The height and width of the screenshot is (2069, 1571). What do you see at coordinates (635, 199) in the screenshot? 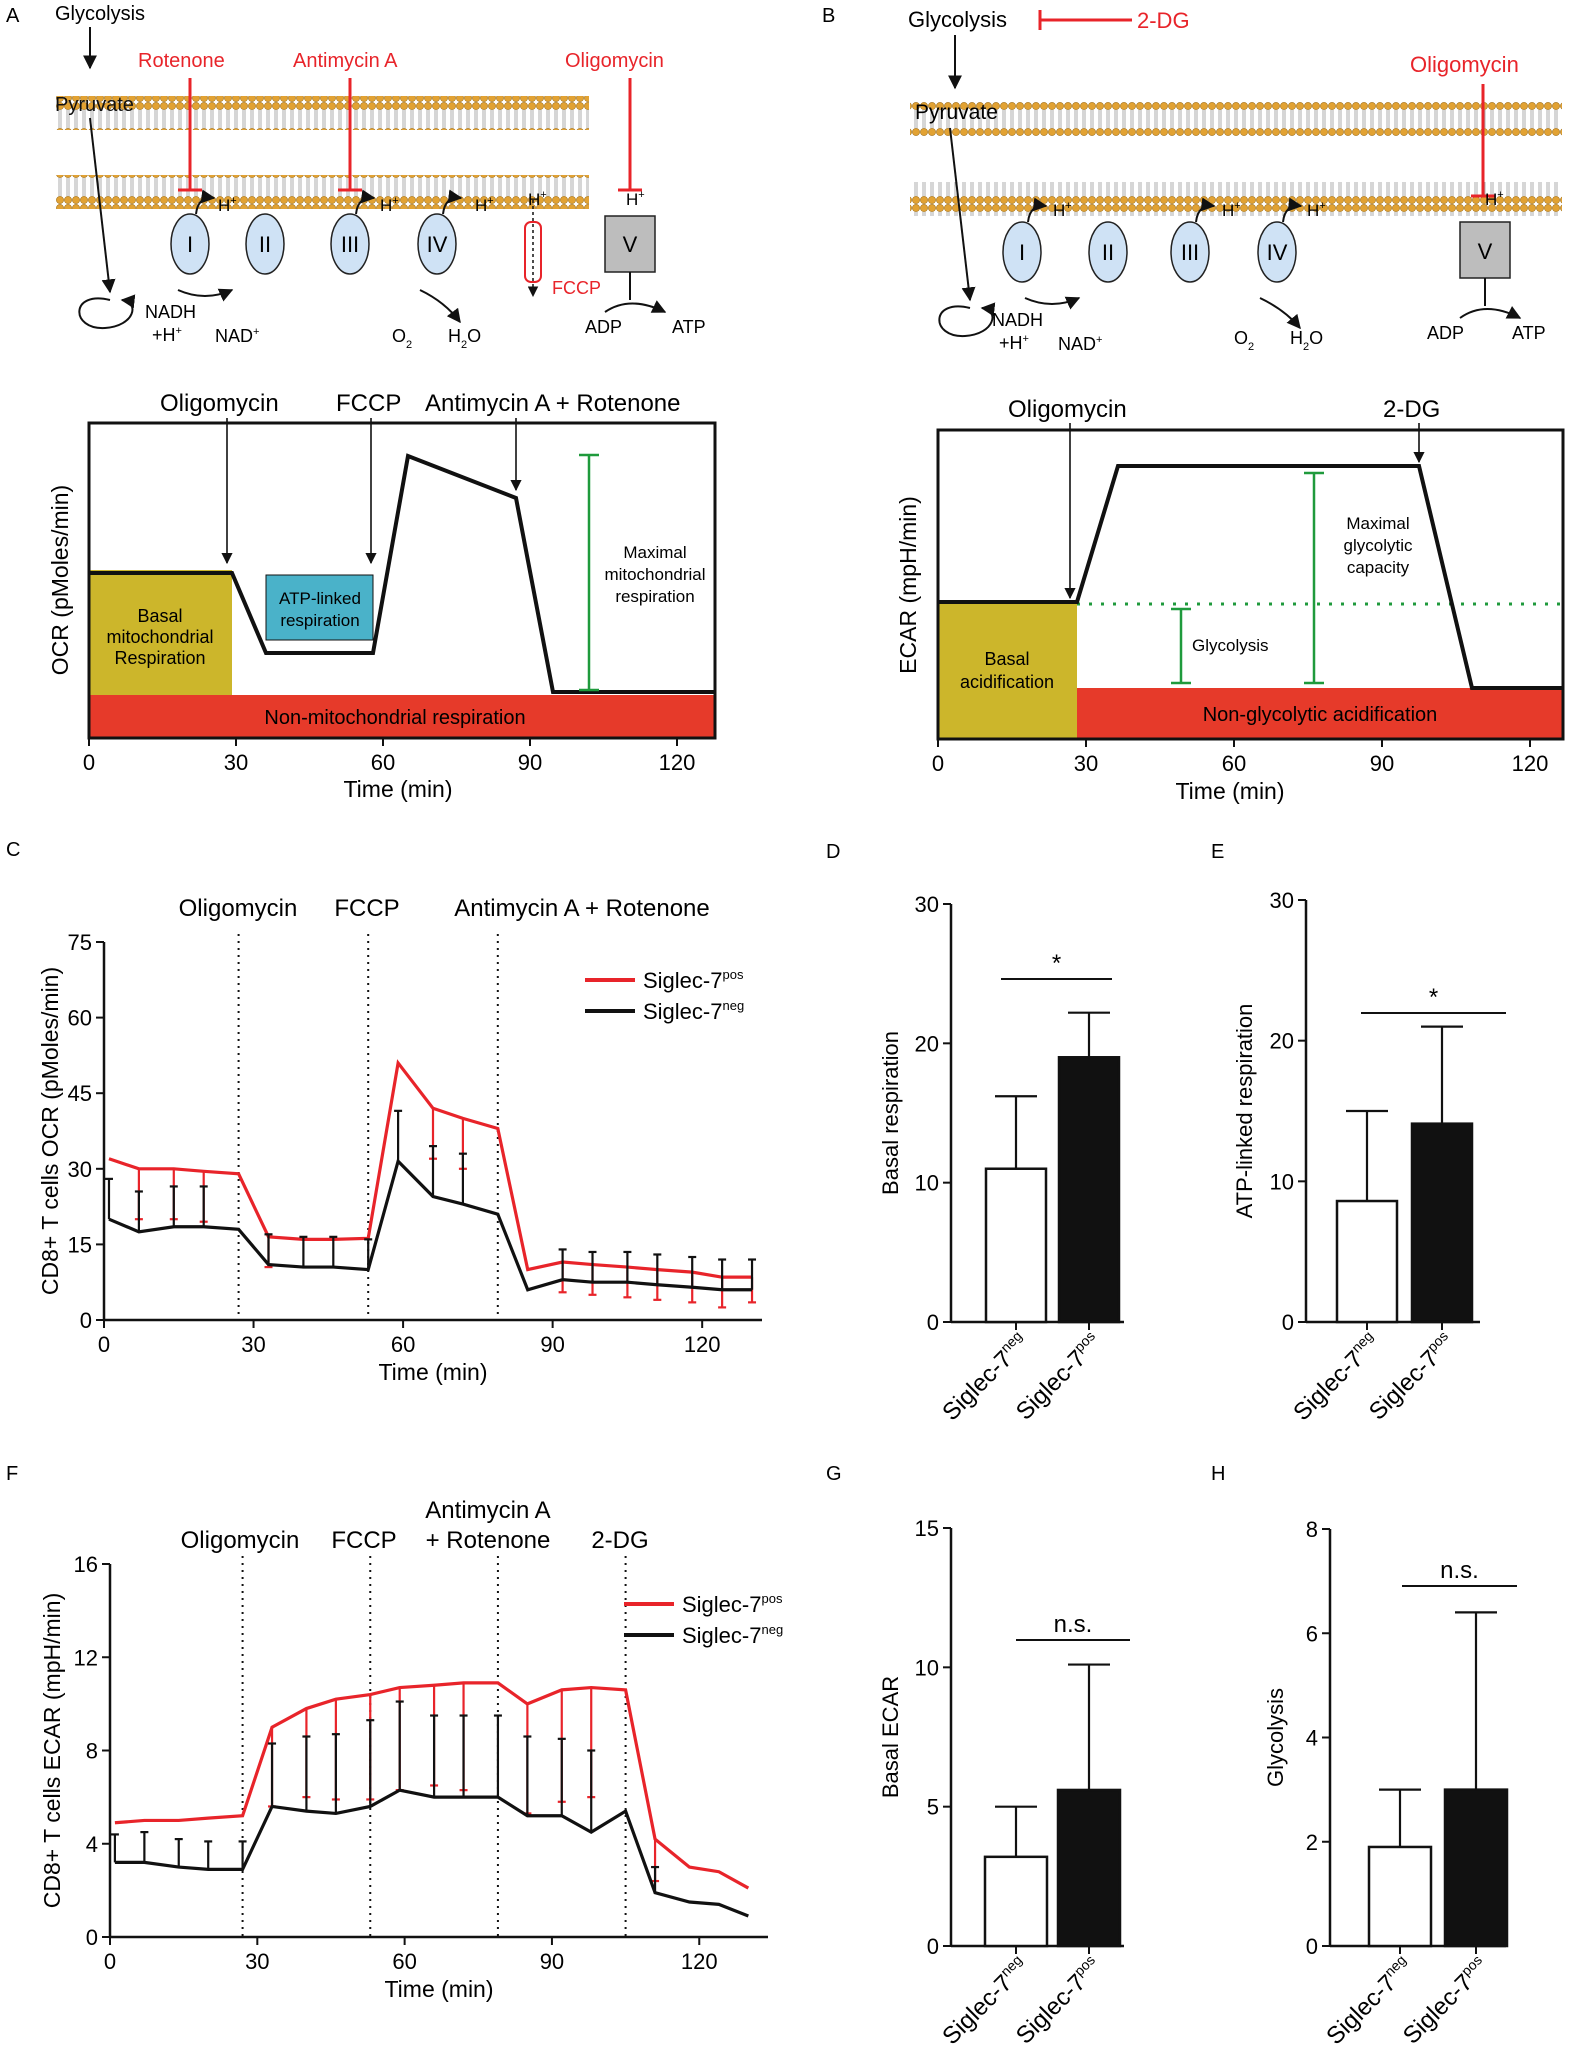
I see `hplus-5: H+` at bounding box center [635, 199].